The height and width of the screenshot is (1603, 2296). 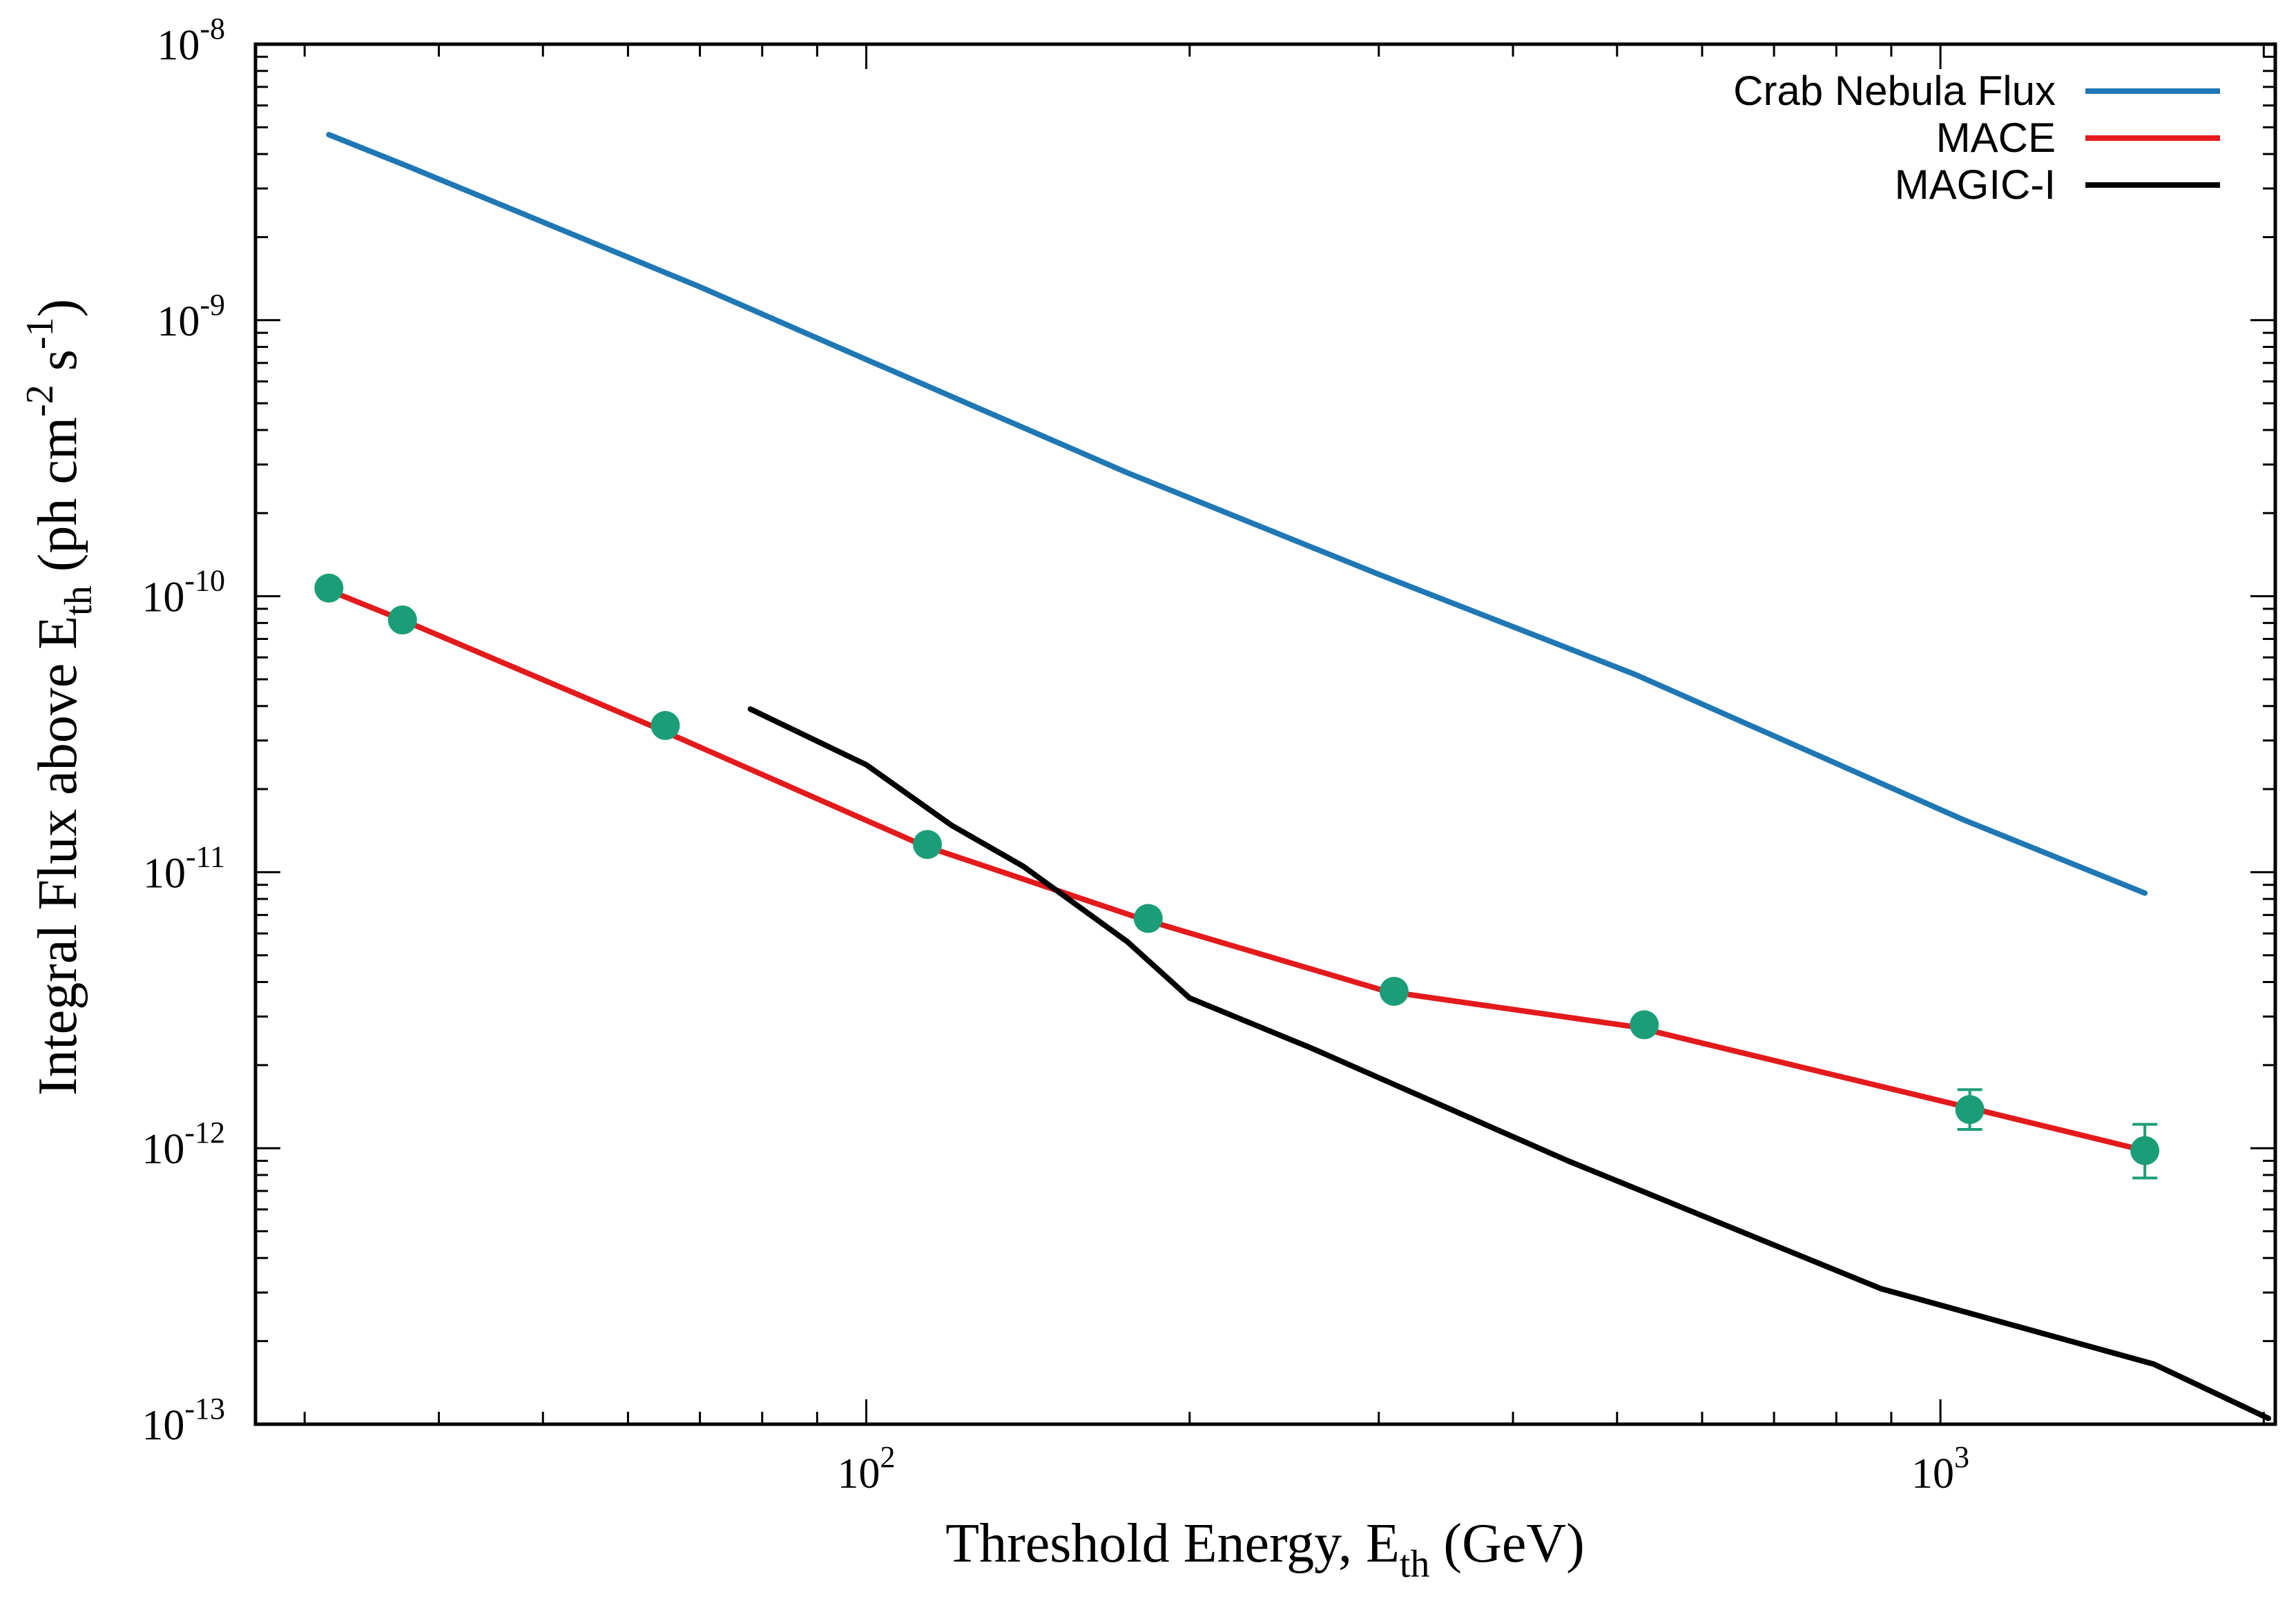 What do you see at coordinates (205, 581) in the screenshot?
I see `y-tick-label-exponent: -10` at bounding box center [205, 581].